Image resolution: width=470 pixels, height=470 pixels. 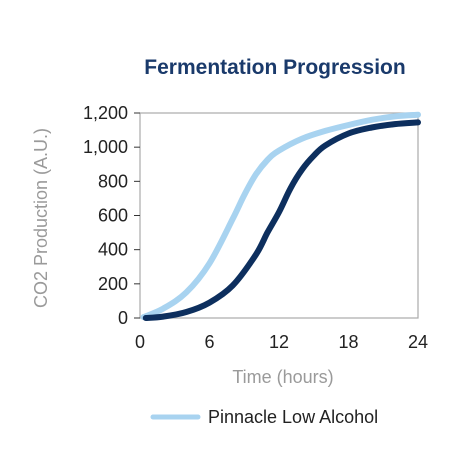 What do you see at coordinates (113, 284) in the screenshot?
I see `y-tick-label: 200` at bounding box center [113, 284].